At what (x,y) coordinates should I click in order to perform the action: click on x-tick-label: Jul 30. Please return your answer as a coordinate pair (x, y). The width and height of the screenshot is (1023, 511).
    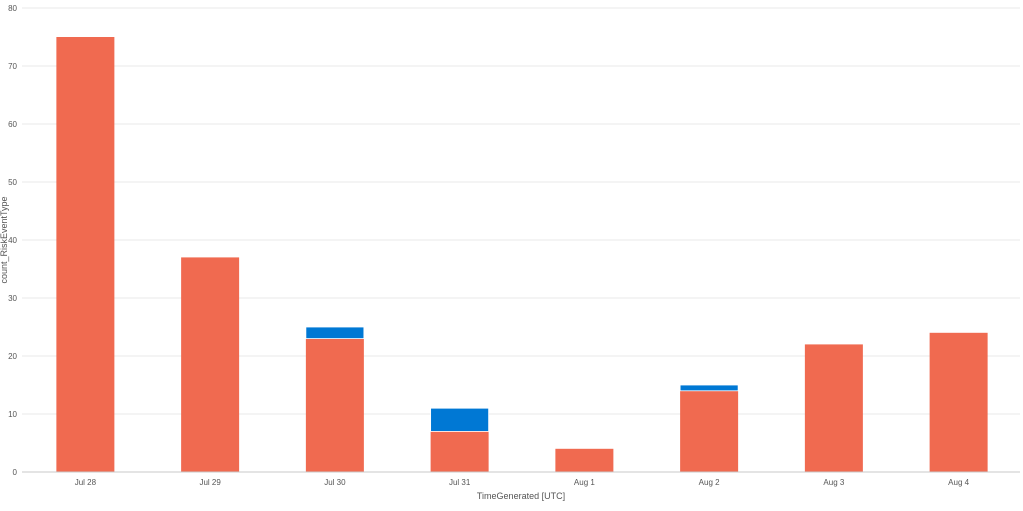
    Looking at the image, I should click on (335, 482).